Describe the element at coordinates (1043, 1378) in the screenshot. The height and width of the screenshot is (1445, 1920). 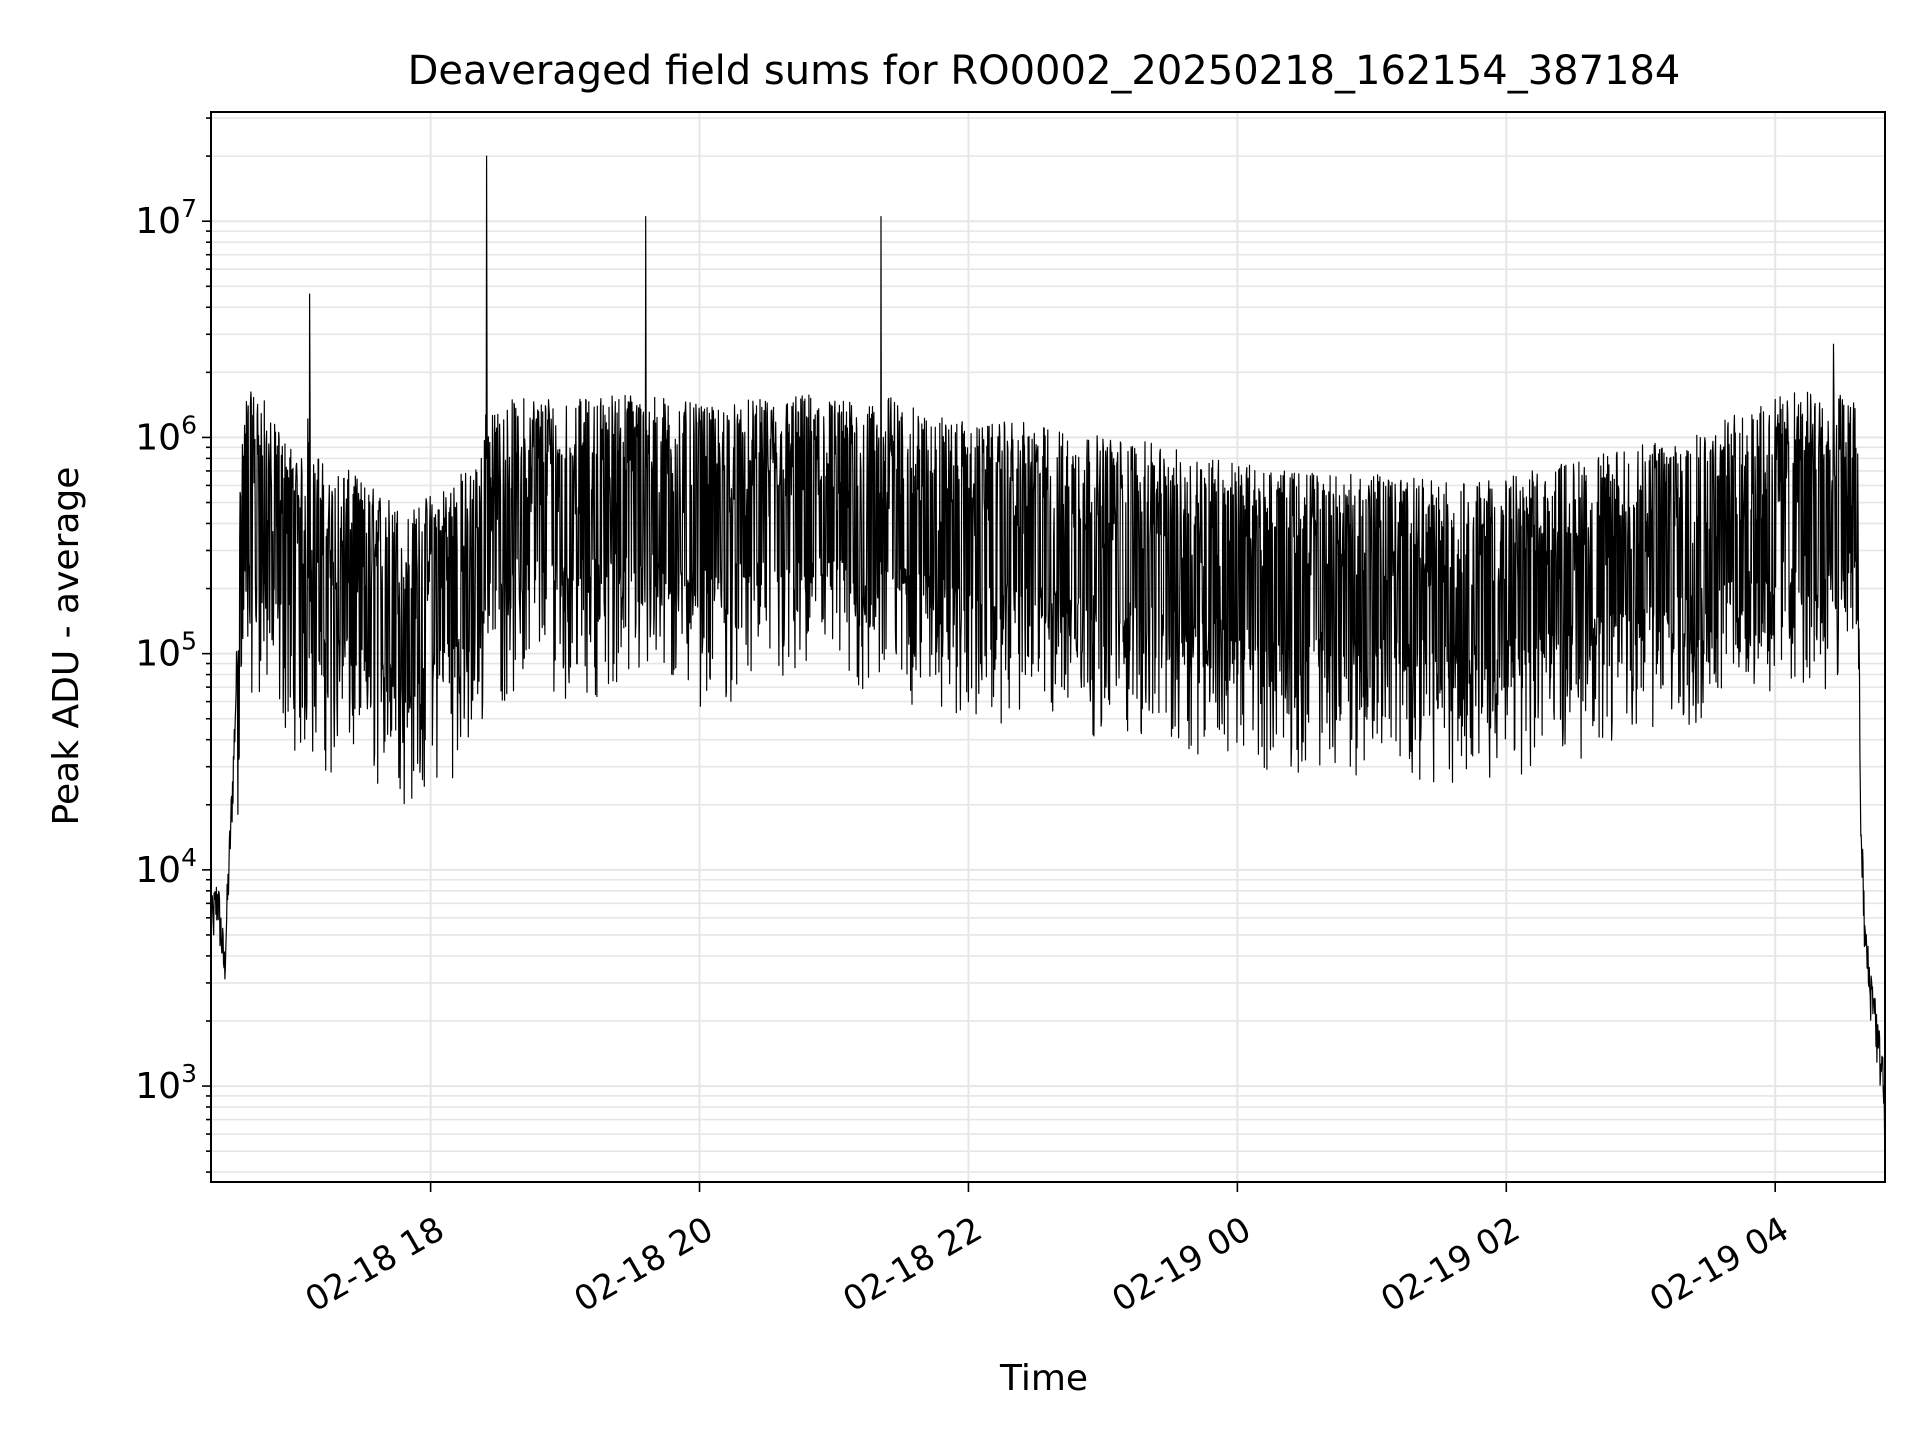
I see `x-axis-label: Time` at that location.